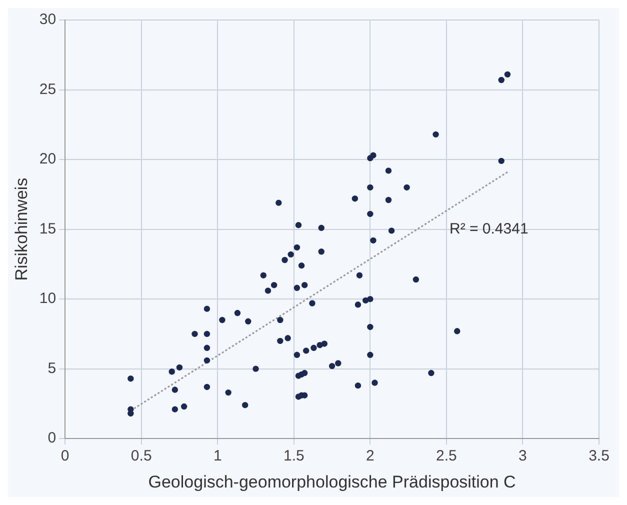  Describe the element at coordinates (141, 456) in the screenshot. I see `x-tick-label: 0.5` at that location.